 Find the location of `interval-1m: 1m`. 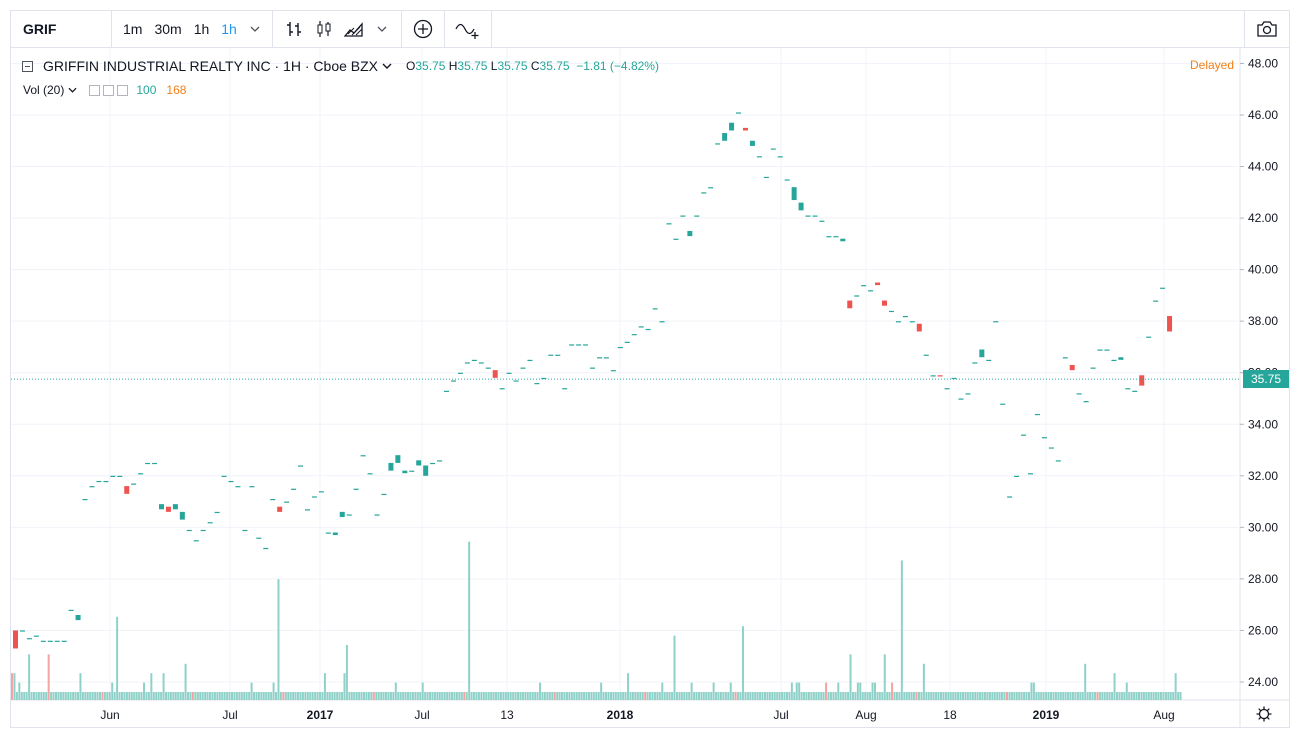

interval-1m: 1m is located at coordinates (133, 29).